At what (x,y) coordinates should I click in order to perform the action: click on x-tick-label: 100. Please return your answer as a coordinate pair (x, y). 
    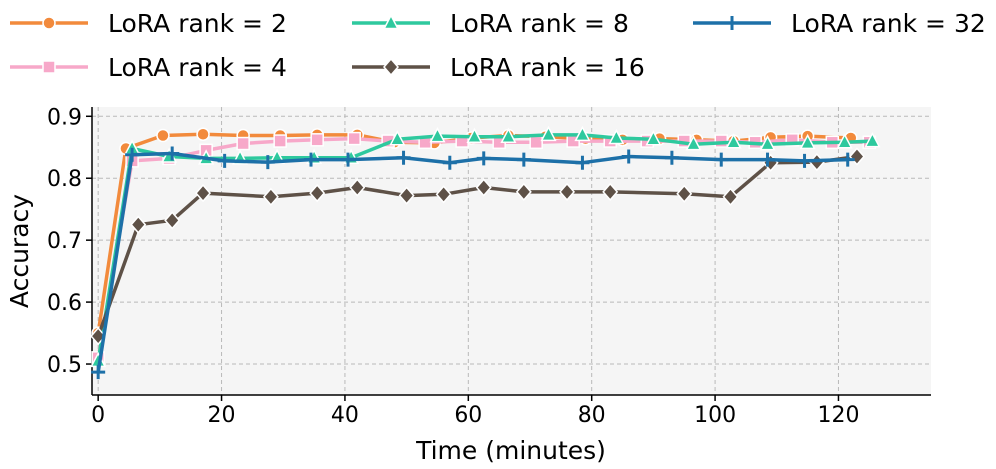
    Looking at the image, I should click on (715, 415).